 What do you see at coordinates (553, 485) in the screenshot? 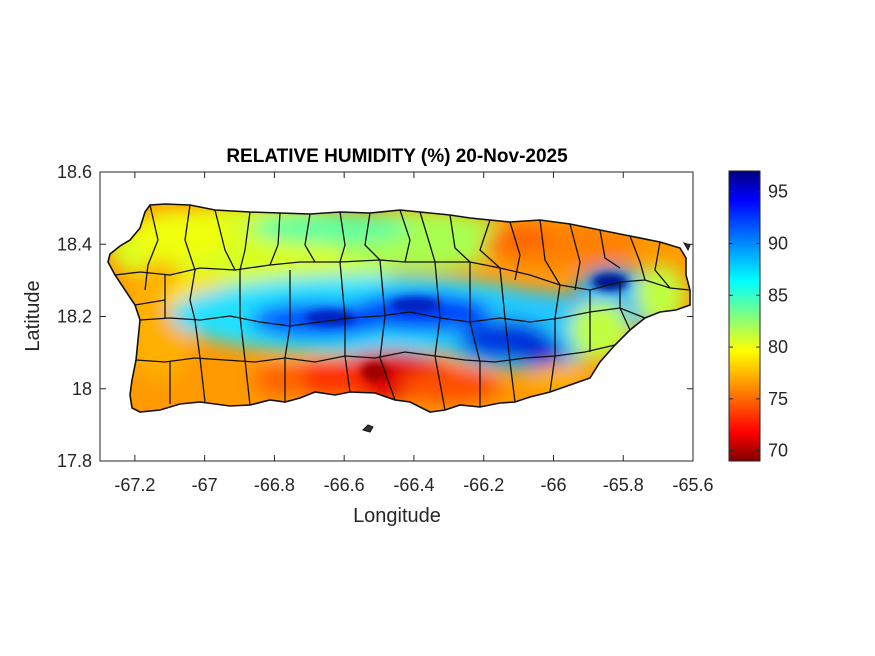
I see `x-tick-label: -66` at bounding box center [553, 485].